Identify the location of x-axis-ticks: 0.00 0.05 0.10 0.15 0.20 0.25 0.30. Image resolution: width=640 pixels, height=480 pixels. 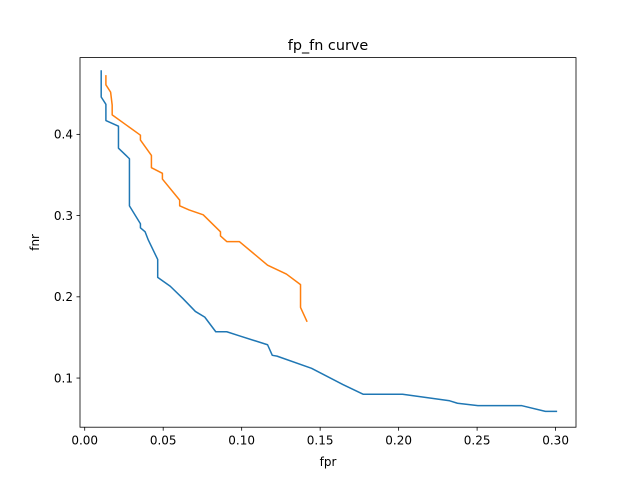
(320, 437).